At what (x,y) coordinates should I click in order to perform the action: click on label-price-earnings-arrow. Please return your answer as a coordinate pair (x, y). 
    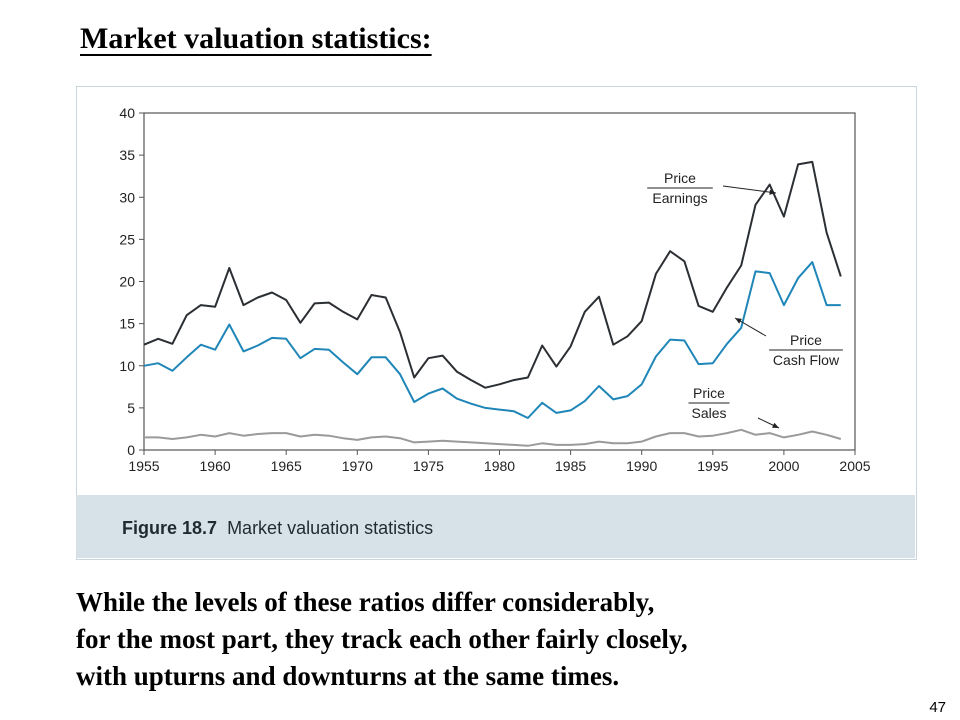
    Looking at the image, I should click on (749, 189).